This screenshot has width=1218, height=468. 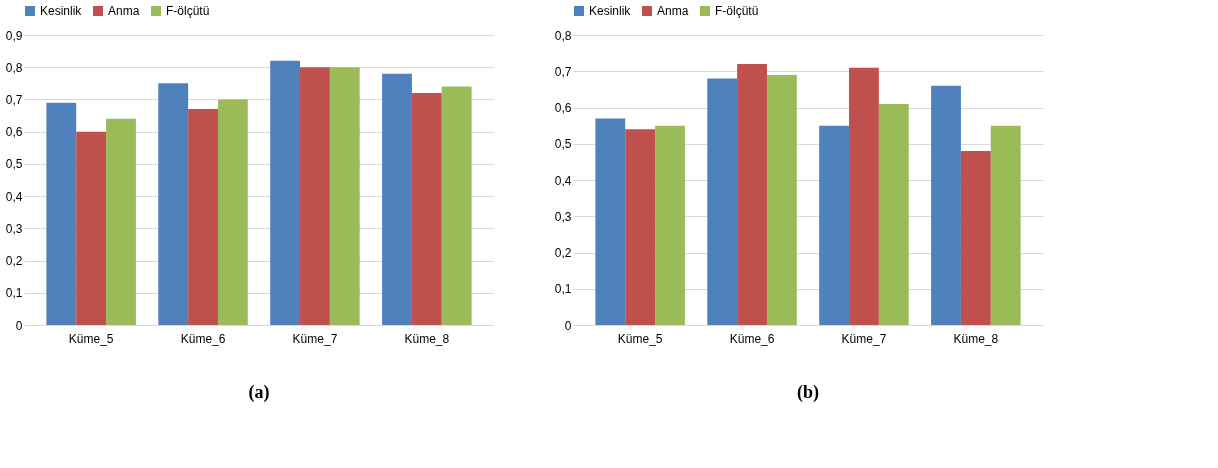 I want to click on text: (b), so click(x=808, y=392).